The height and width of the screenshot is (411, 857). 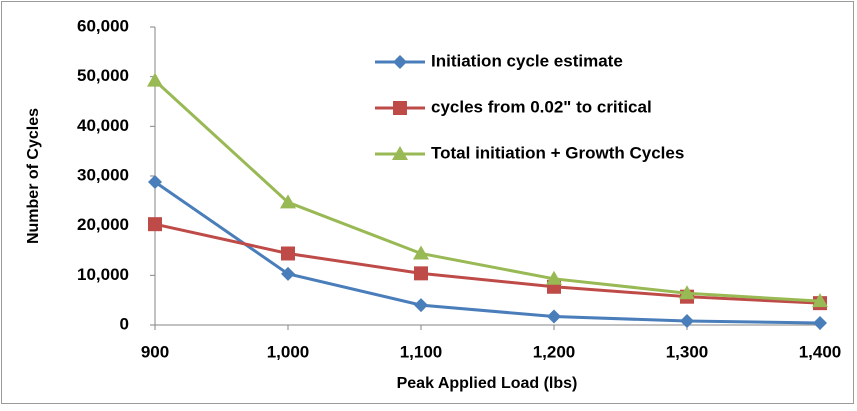 I want to click on x-tick-label: 1,300, so click(x=687, y=351).